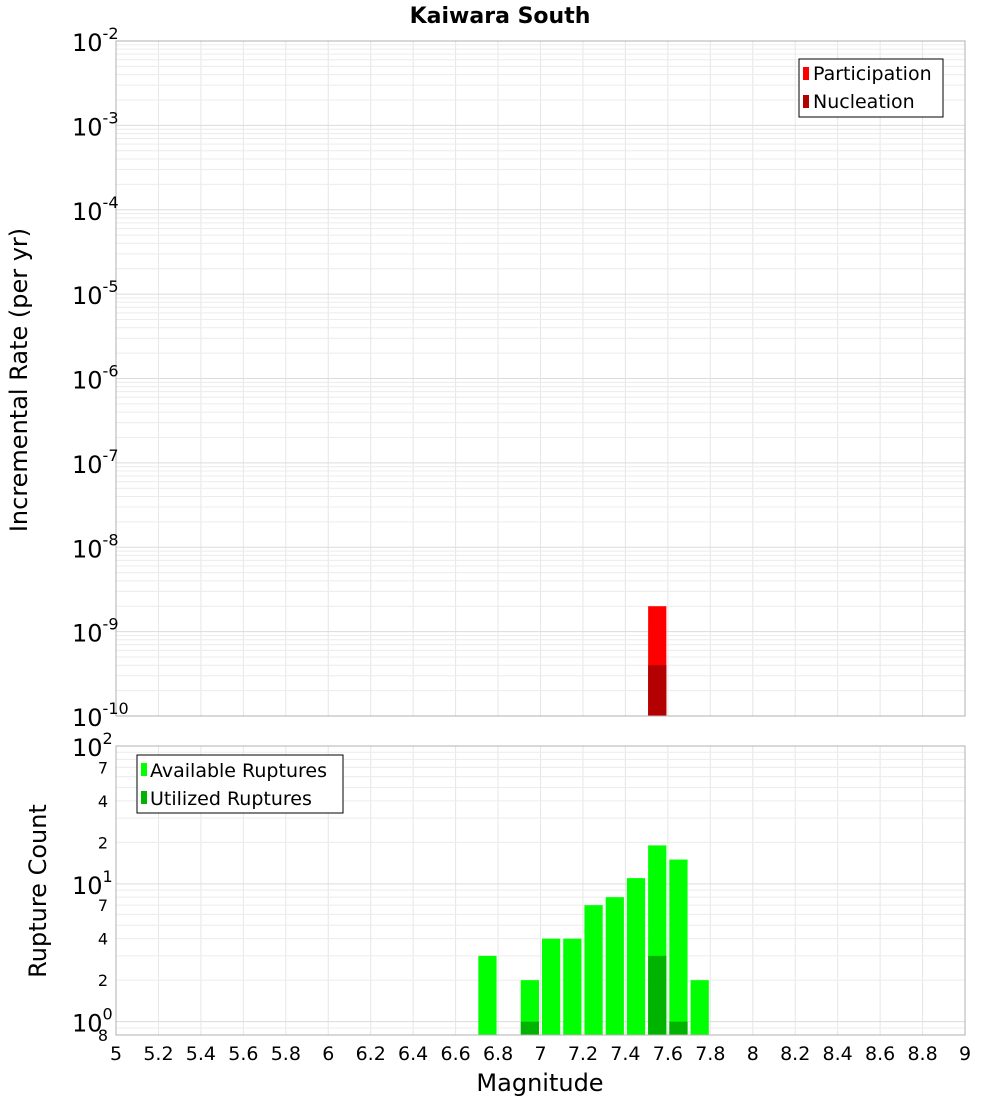 Image resolution: width=1000 pixels, height=1100 pixels. I want to click on rate-y-tick-label: 10⁻¹⁰, so click(100, 715).